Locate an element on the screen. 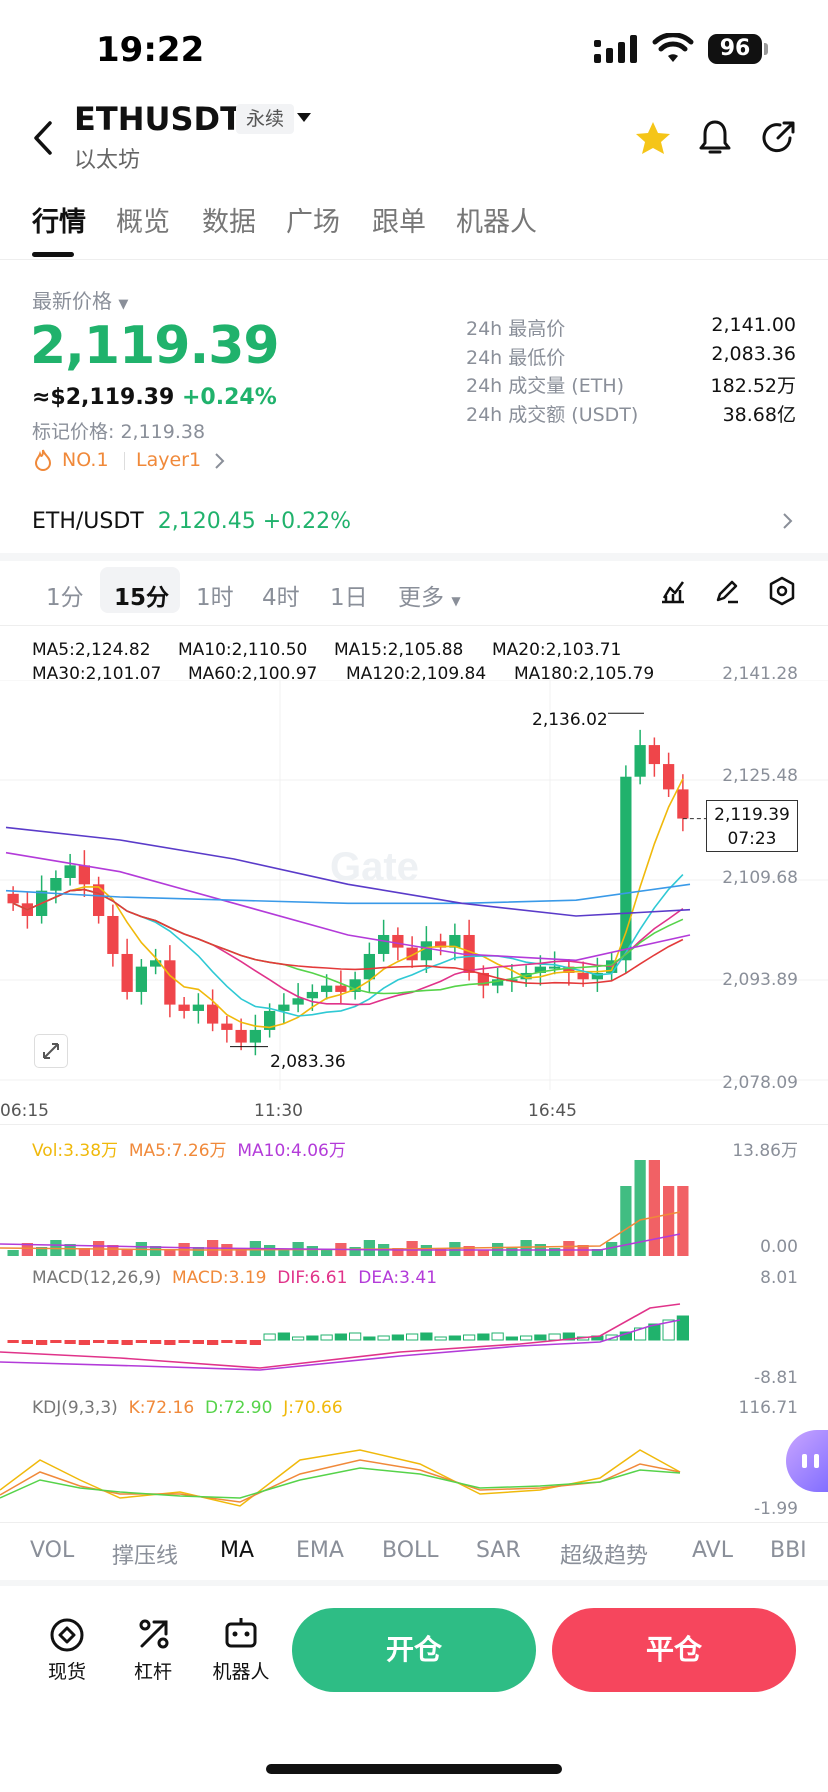 The width and height of the screenshot is (828, 1792). close-position-button: 平仓 is located at coordinates (674, 1650).